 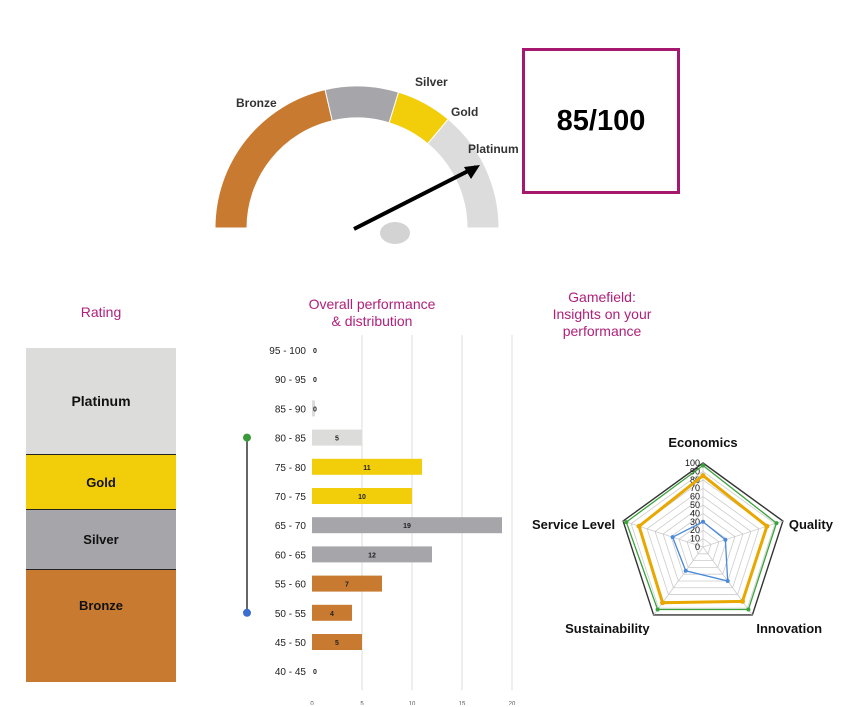 I want to click on bar-data-label: 4, so click(x=332, y=614).